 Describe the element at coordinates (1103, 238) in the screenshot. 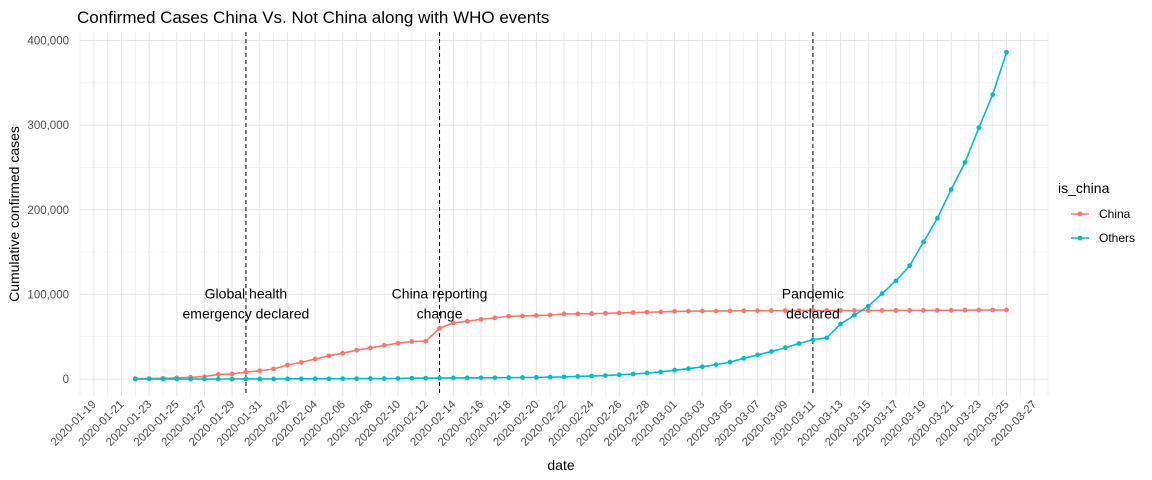

I see `legend-item-others: Others` at that location.